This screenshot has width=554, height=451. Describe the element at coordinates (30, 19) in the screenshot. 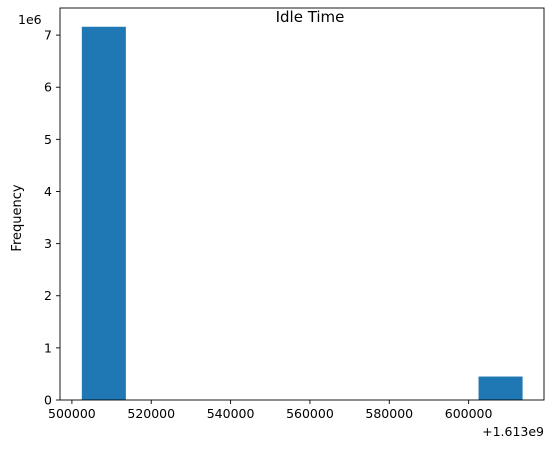

I see `y-scale-label: 1e6` at that location.